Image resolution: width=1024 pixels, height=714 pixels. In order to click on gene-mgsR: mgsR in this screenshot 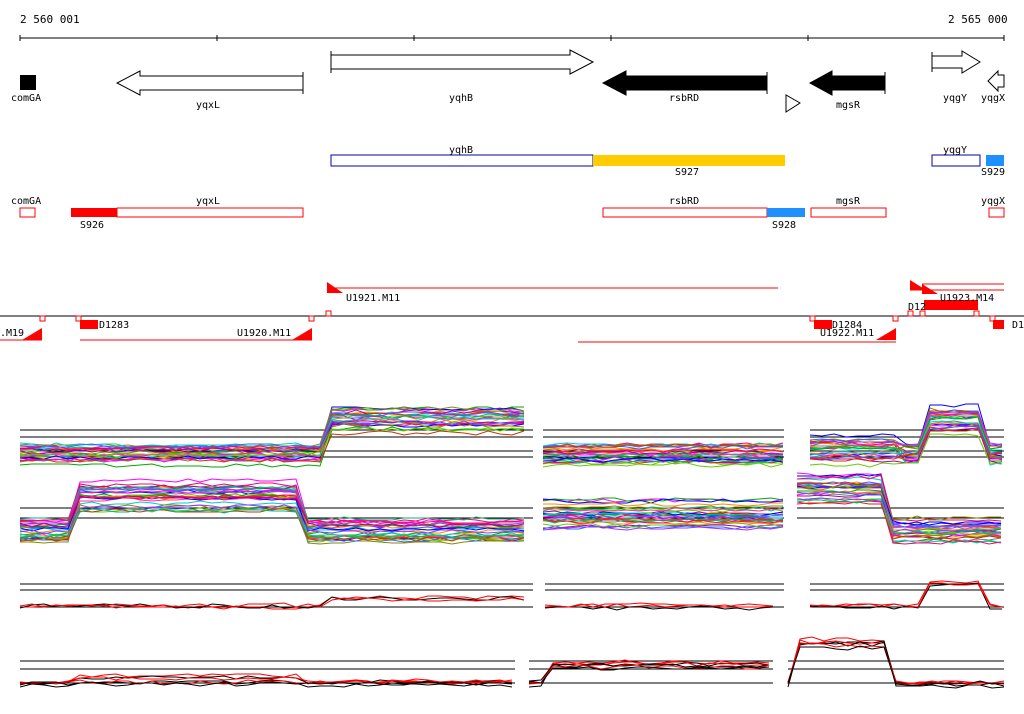, I will do `click(847, 90)`.